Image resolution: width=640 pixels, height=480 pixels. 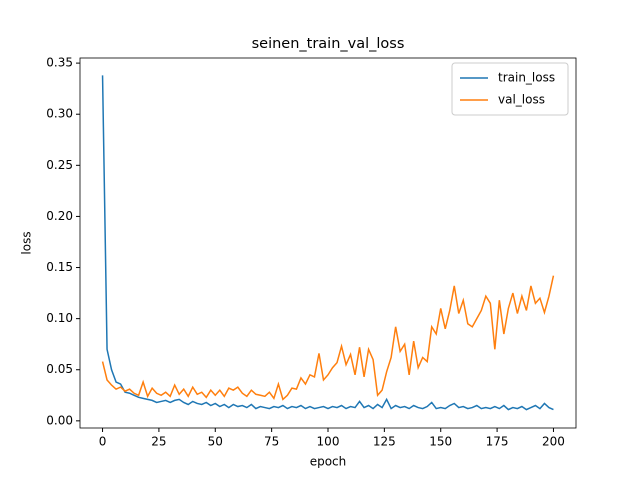 What do you see at coordinates (215, 442) in the screenshot?
I see `x-tick-label: 50` at bounding box center [215, 442].